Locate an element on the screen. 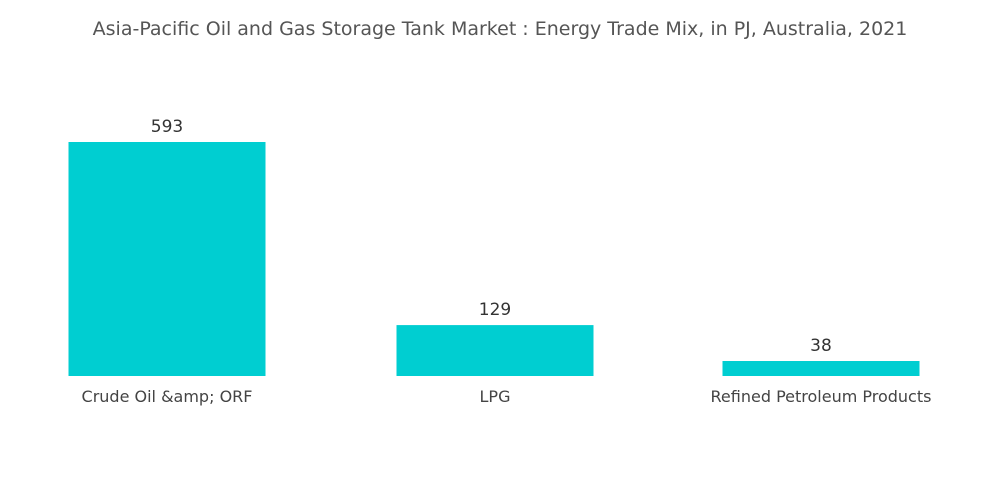 This screenshot has width=1000, height=504. value-label-3: 38 is located at coordinates (821, 346).